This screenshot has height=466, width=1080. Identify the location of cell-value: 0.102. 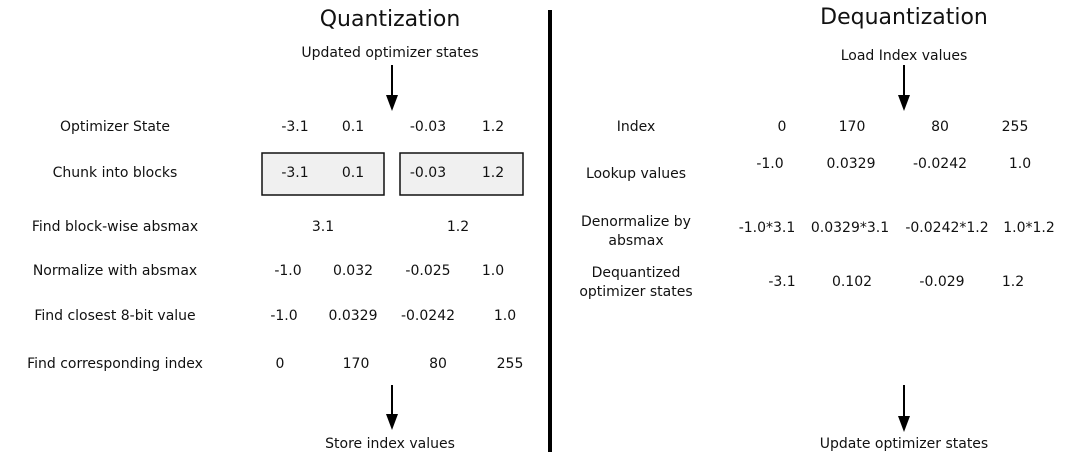
(852, 282).